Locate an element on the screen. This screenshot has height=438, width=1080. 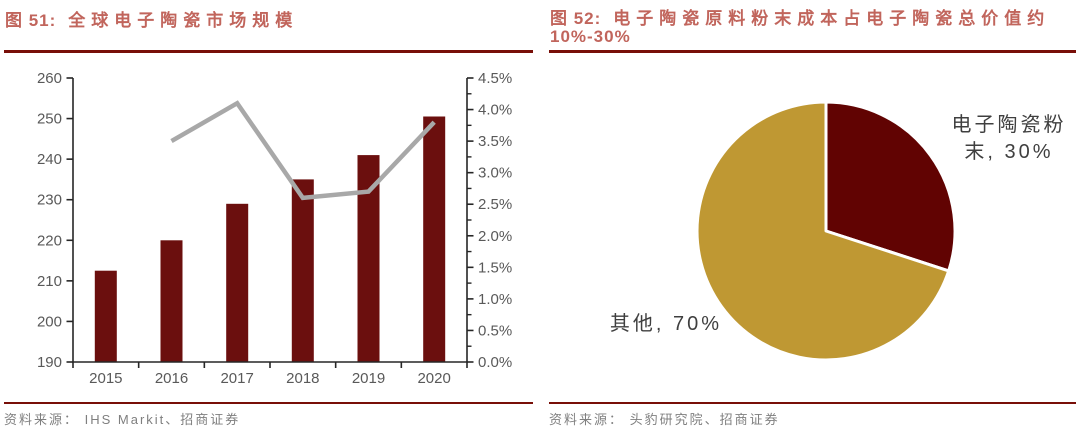
bar-2016 is located at coordinates (171, 301).